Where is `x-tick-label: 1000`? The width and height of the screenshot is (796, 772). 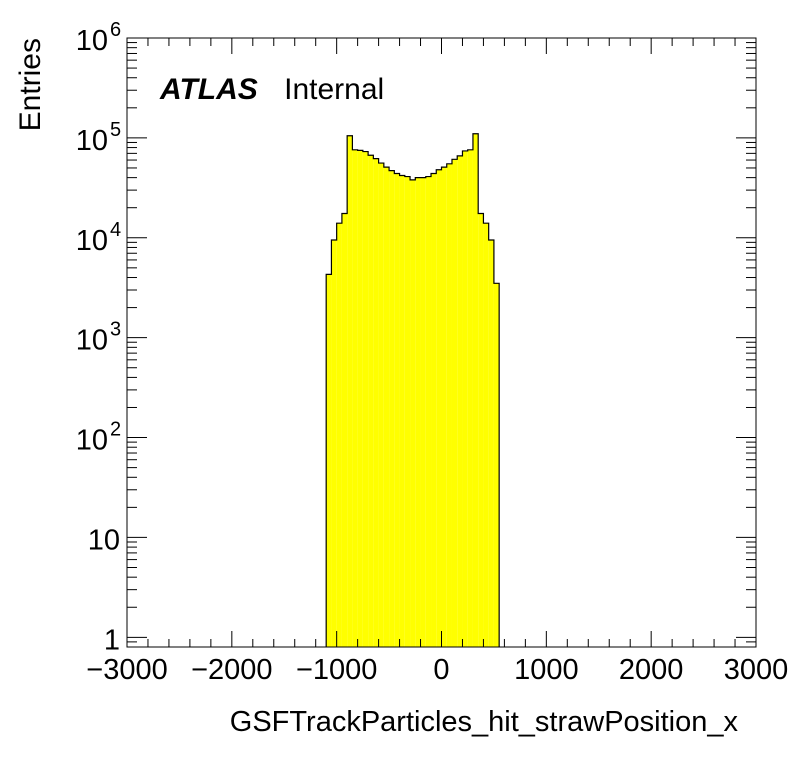 x-tick-label: 1000 is located at coordinates (546, 670).